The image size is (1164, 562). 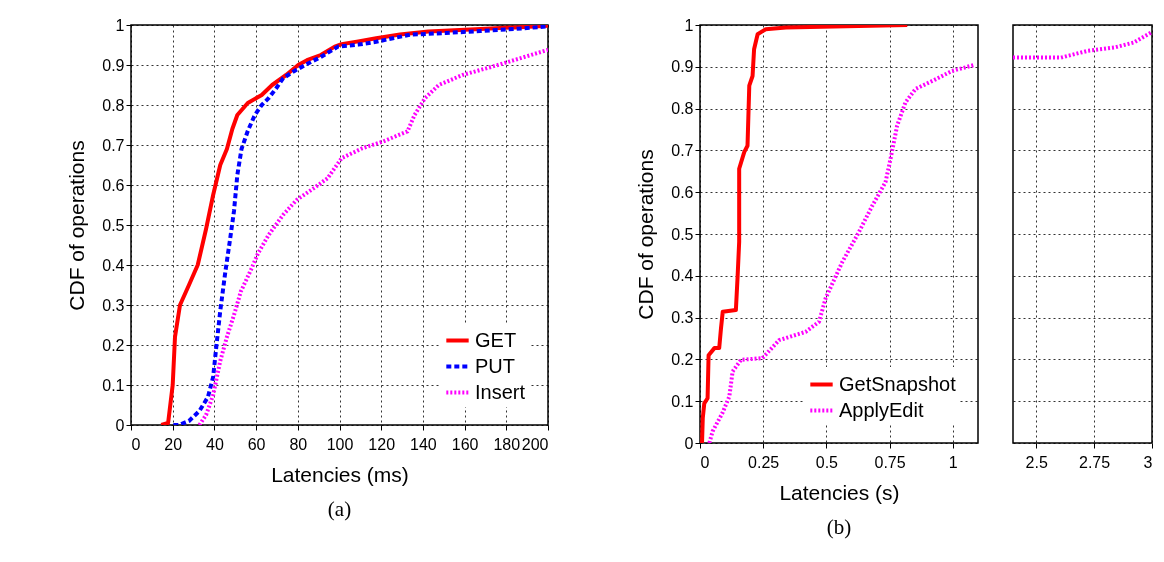 I want to click on x-tick-label: 140, so click(x=423, y=444).